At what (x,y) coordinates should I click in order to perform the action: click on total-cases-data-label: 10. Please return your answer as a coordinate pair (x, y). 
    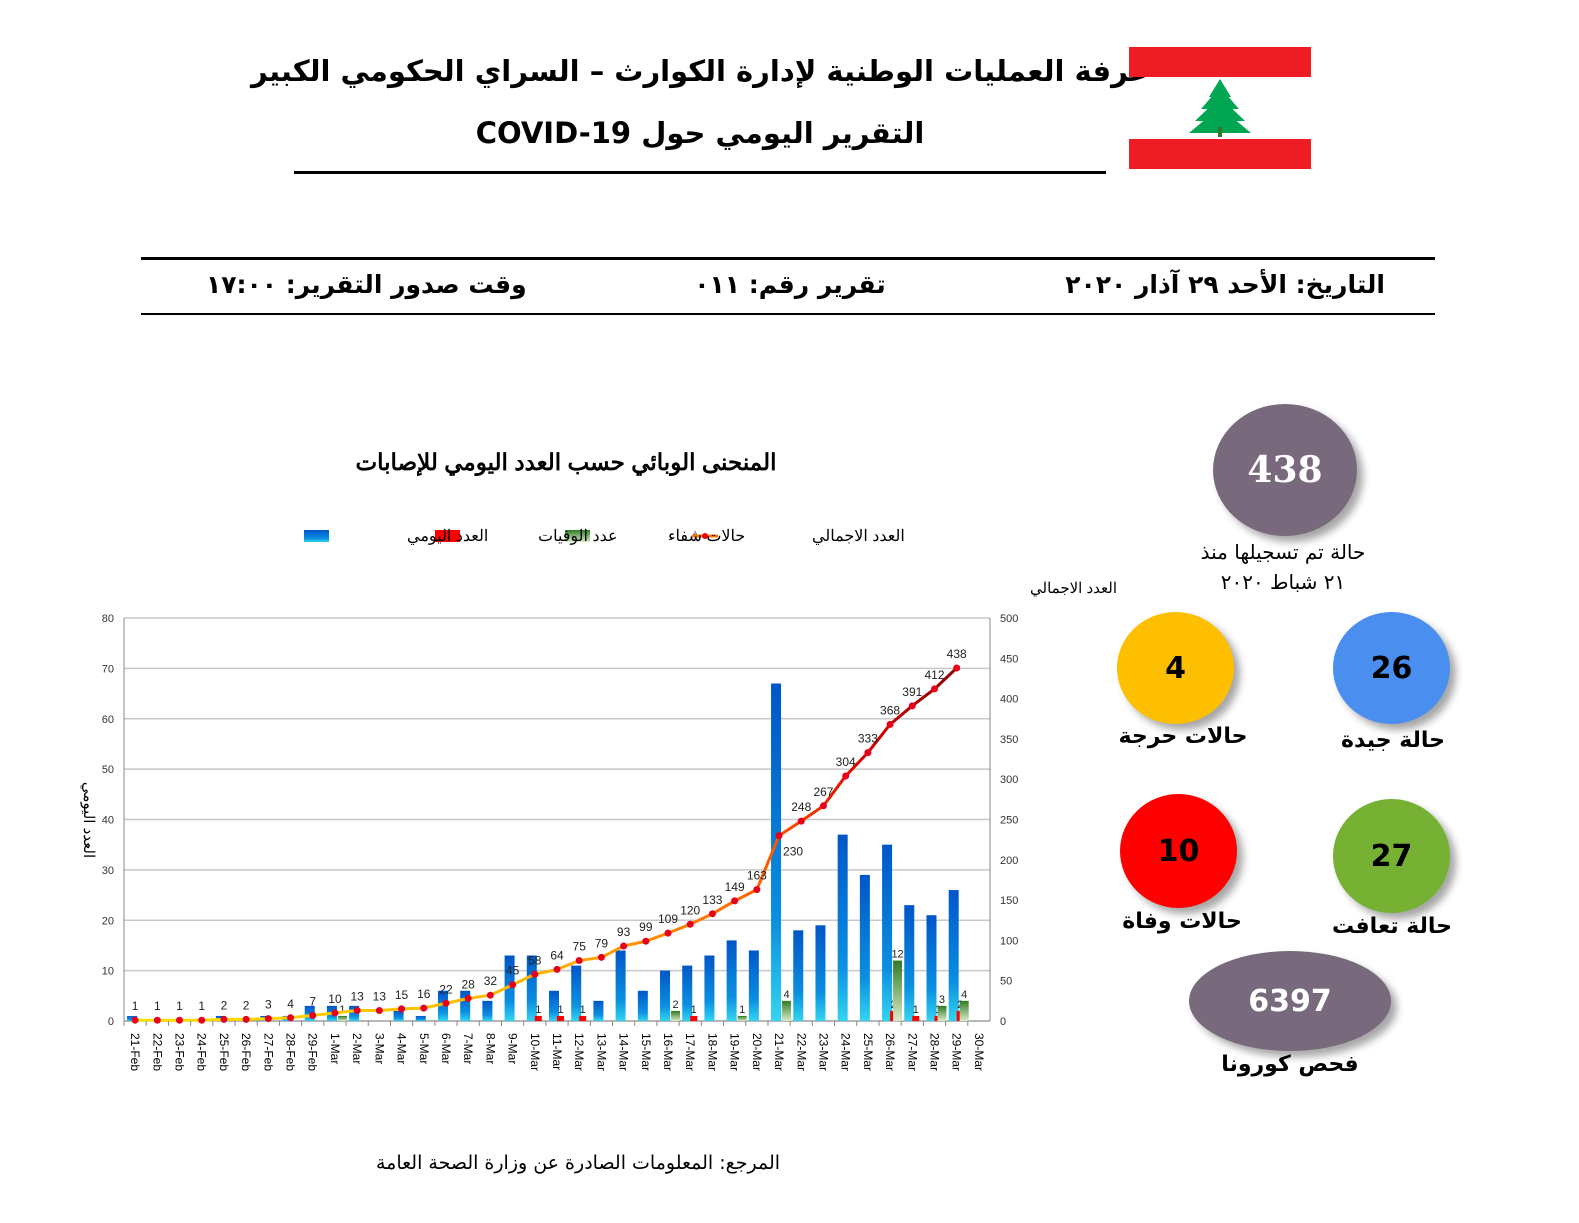
    Looking at the image, I should click on (335, 999).